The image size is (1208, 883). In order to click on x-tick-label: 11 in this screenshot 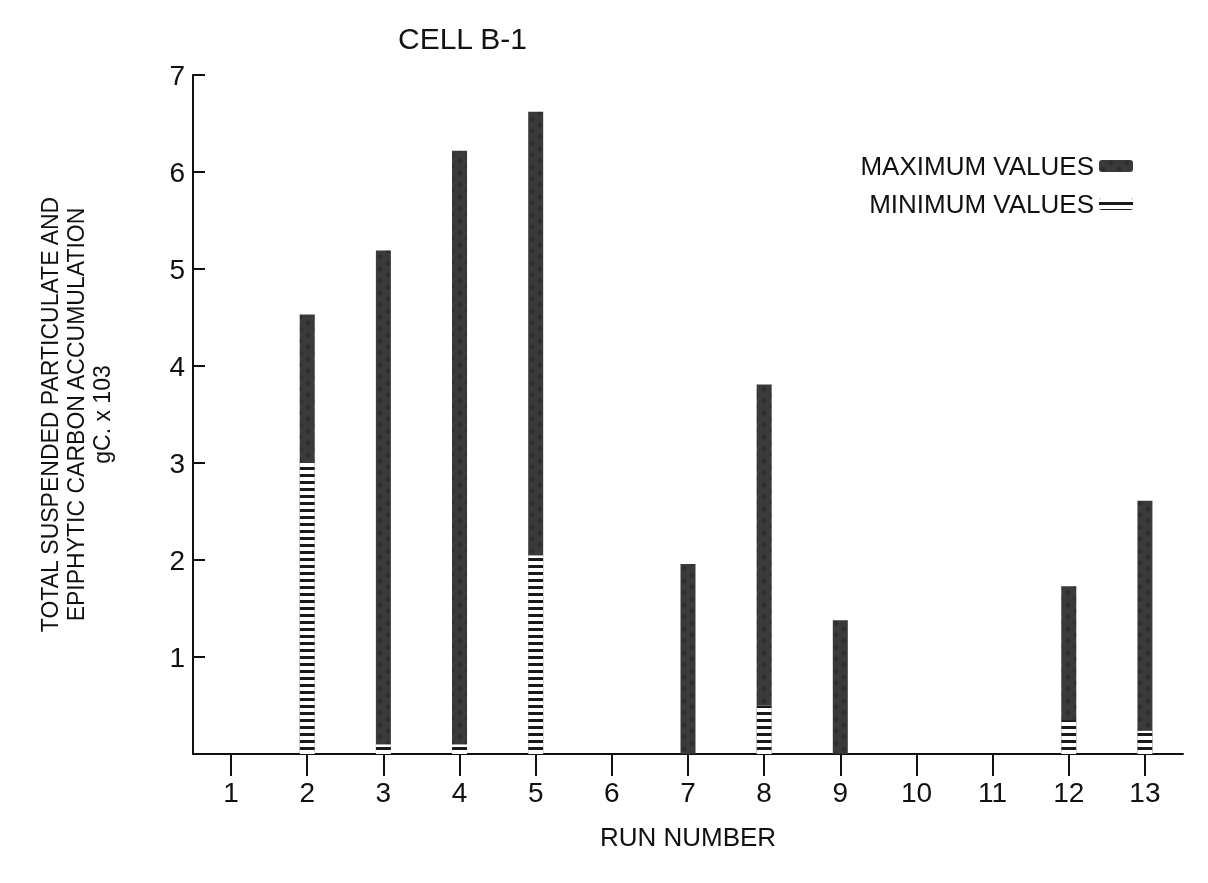, I will do `click(993, 792)`.